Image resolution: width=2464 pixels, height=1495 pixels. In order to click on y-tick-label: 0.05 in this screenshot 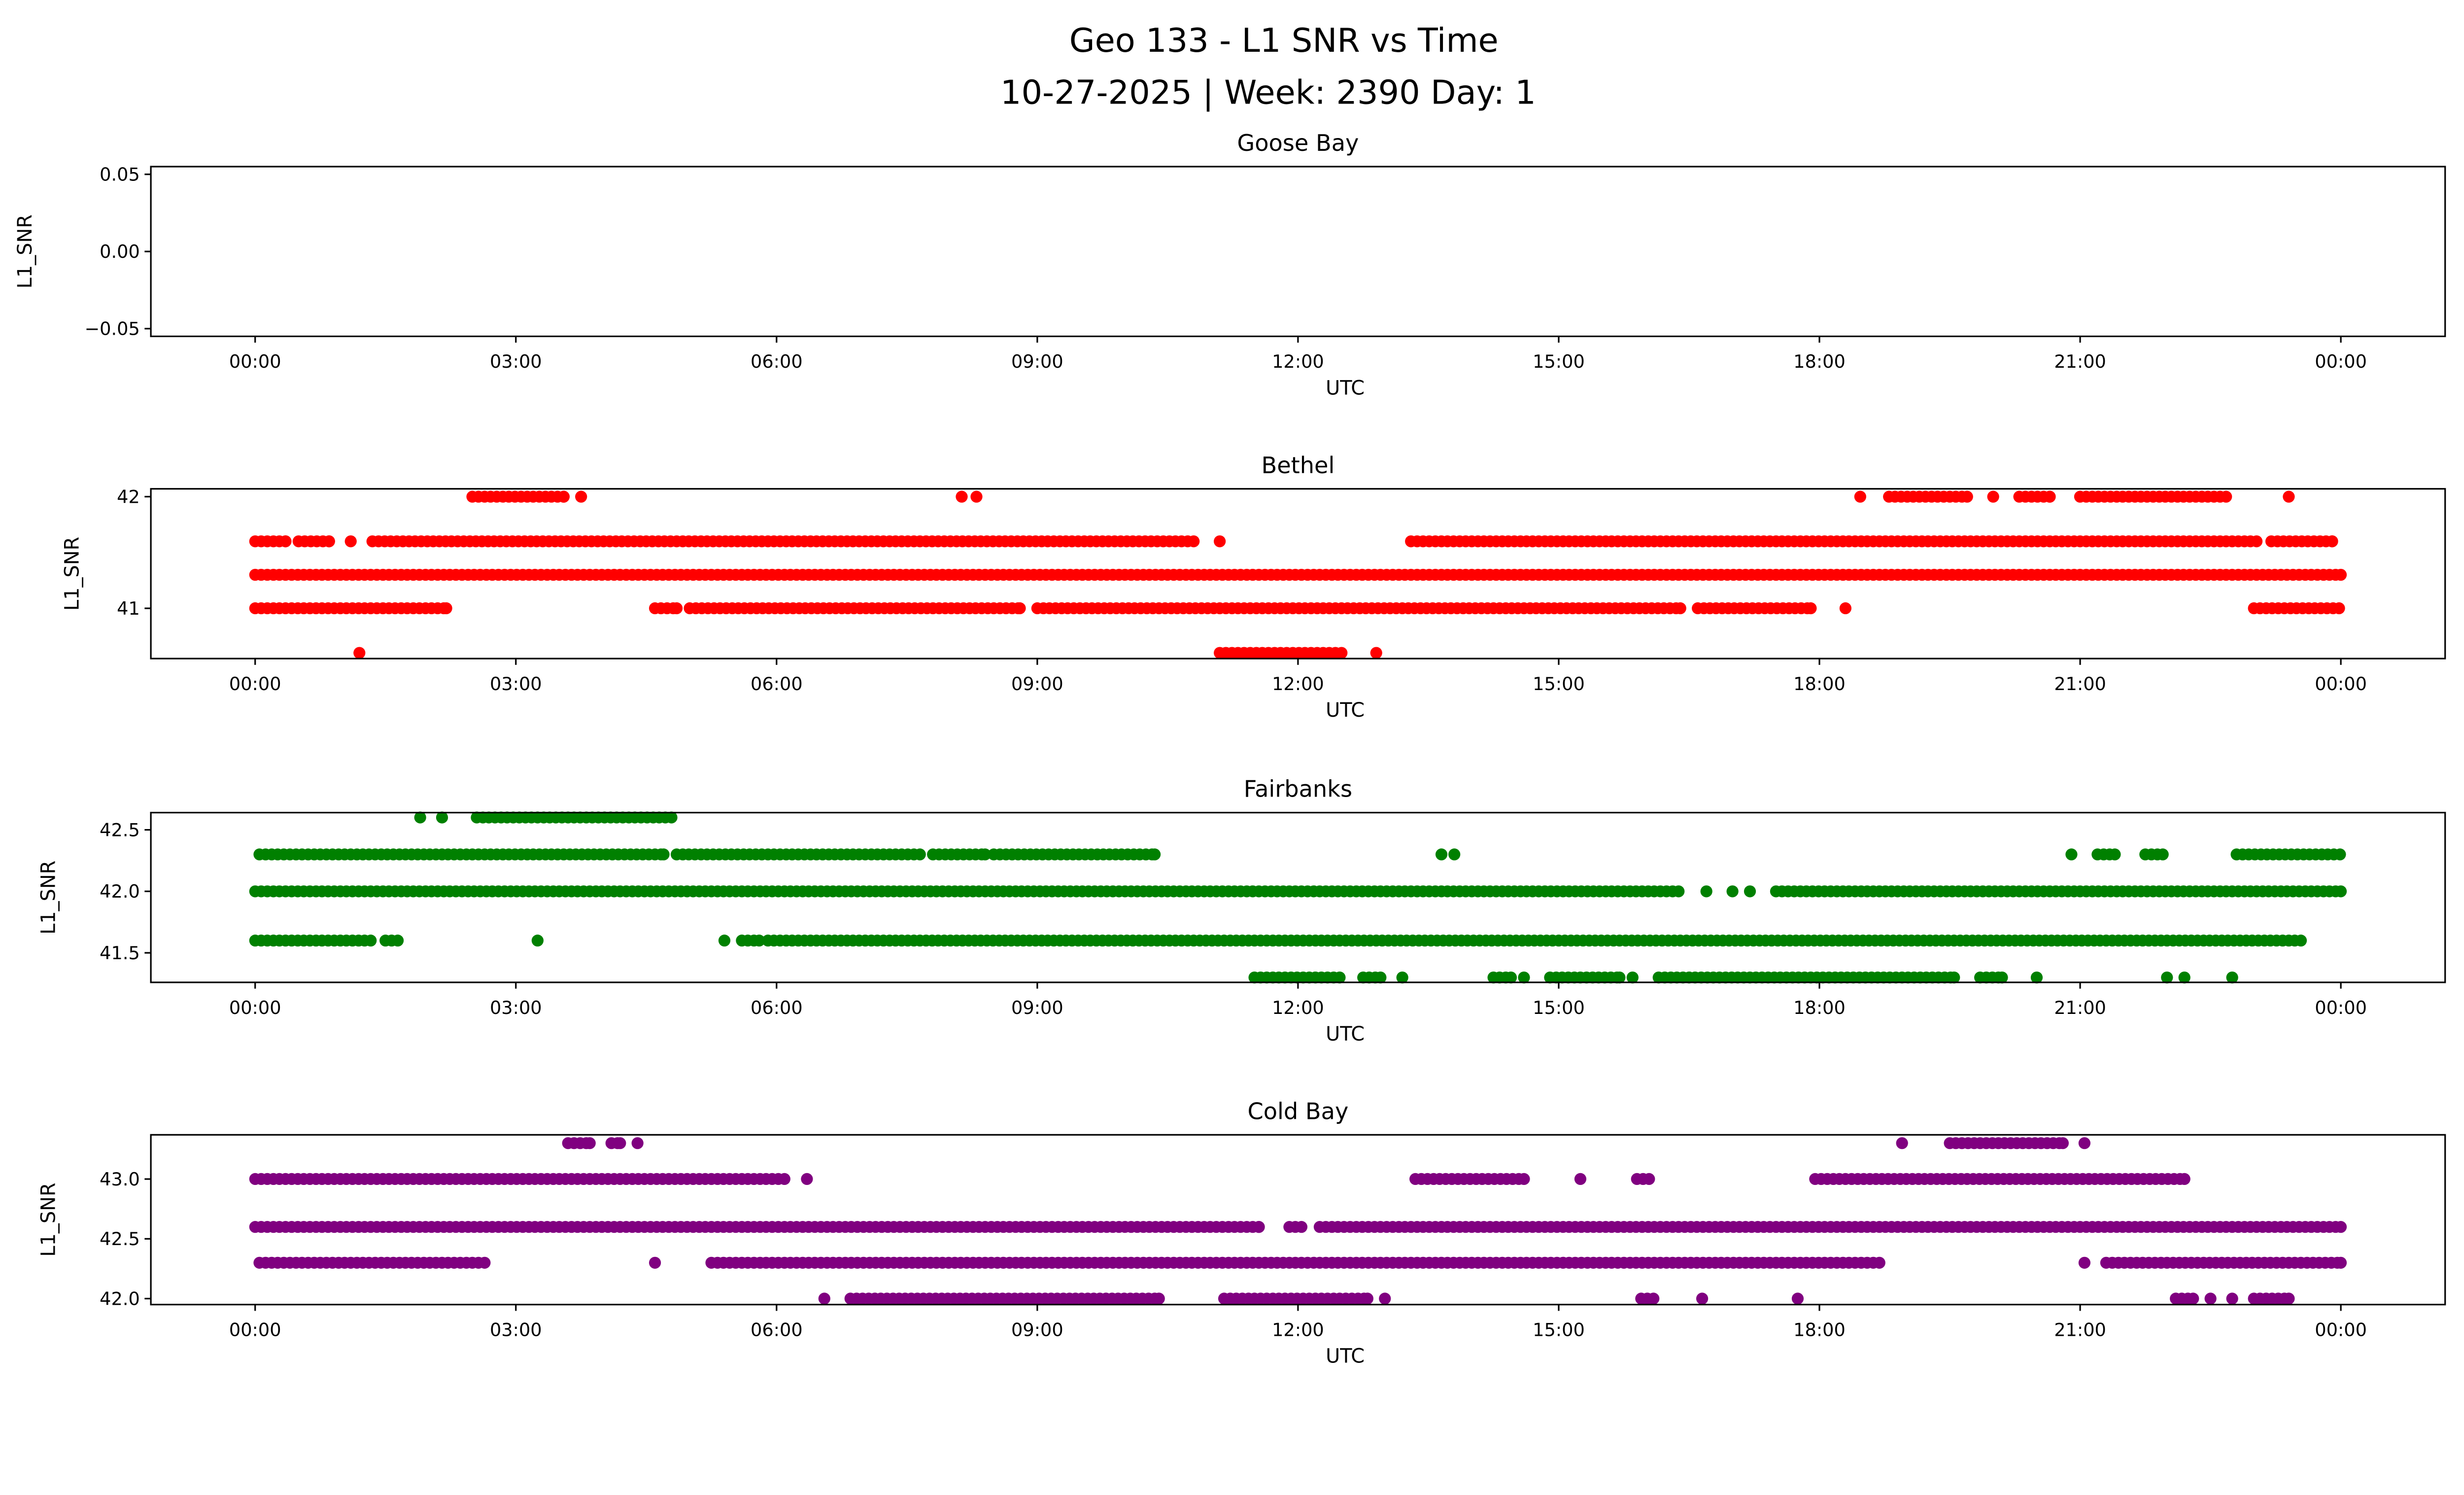, I will do `click(120, 174)`.